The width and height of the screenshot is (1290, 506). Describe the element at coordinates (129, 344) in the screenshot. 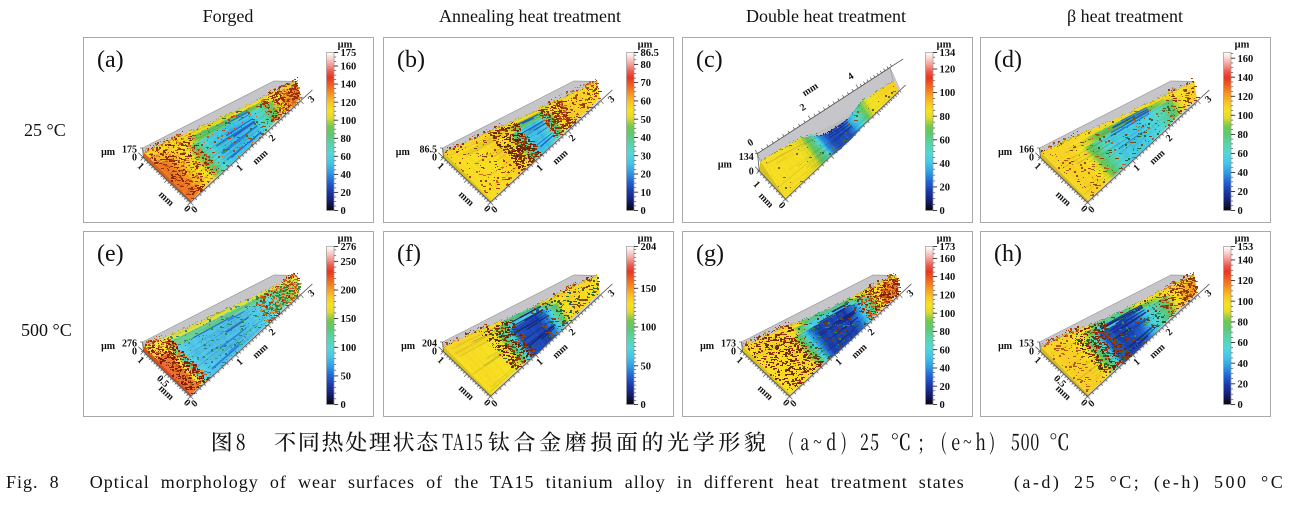

I see `svg-text: 276` at that location.